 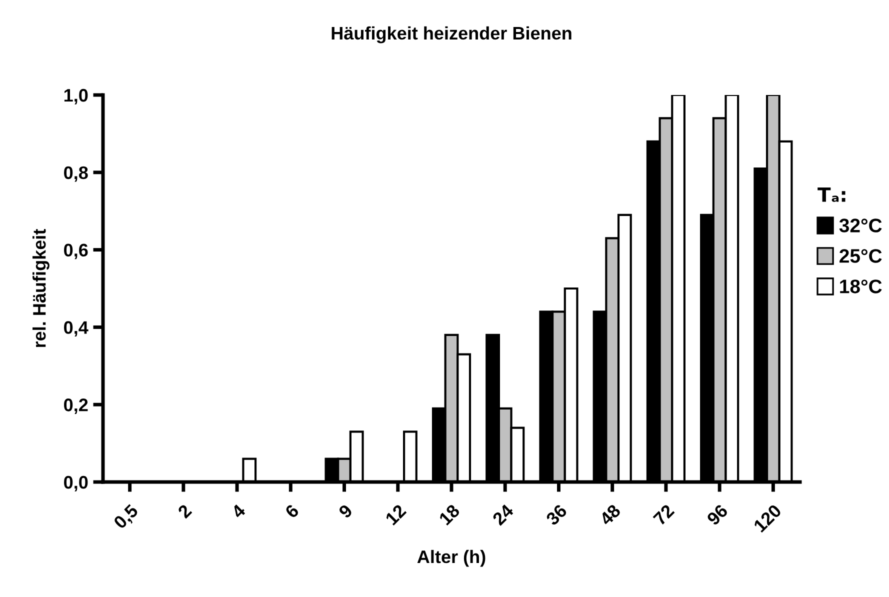 I want to click on legend-title: Tₐ:, so click(x=832, y=195).